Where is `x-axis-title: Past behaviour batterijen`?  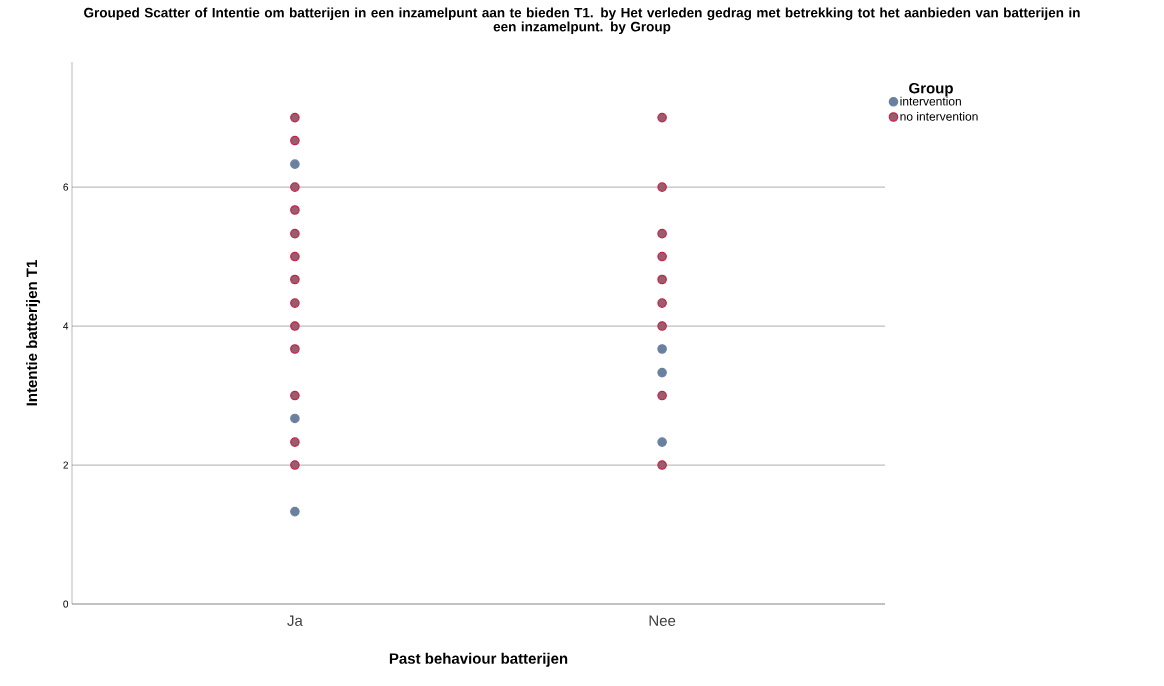 x-axis-title: Past behaviour batterijen is located at coordinates (478, 659).